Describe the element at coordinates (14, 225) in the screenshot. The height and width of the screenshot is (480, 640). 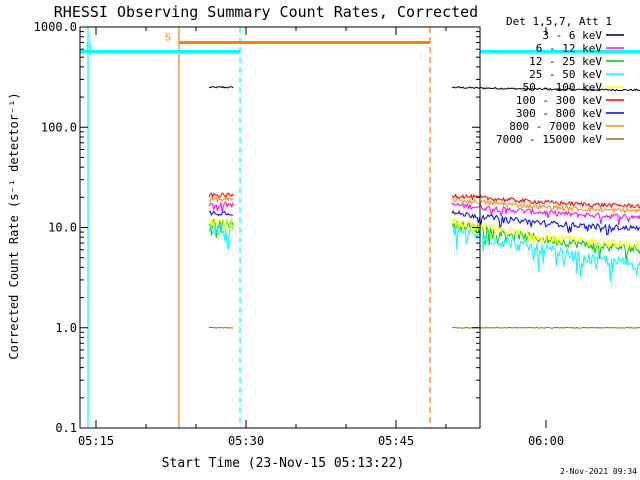
I see `y-axis-label: Corrected Count Rate (s⁻¹ detector⁻¹)` at that location.